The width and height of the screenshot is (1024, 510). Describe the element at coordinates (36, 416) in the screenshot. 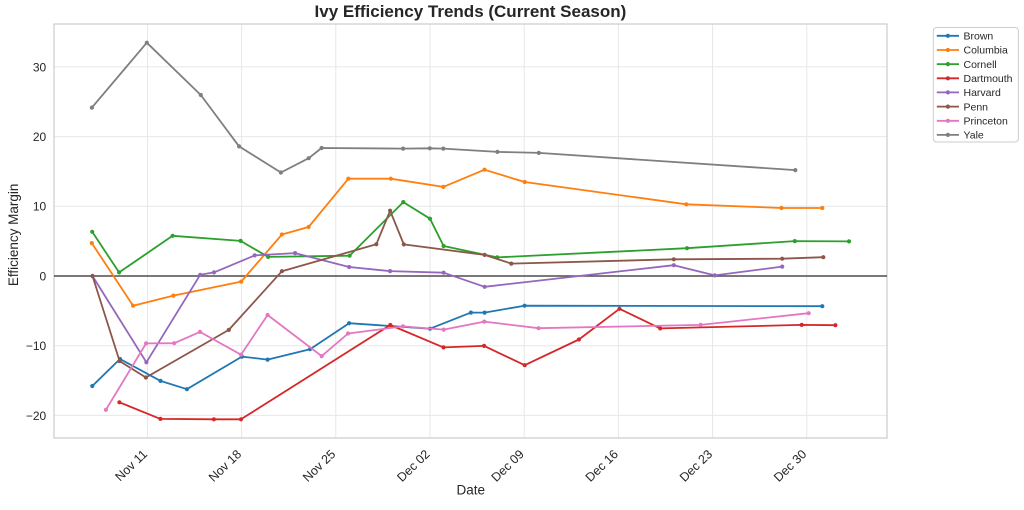

I see `svg-text: −20` at that location.